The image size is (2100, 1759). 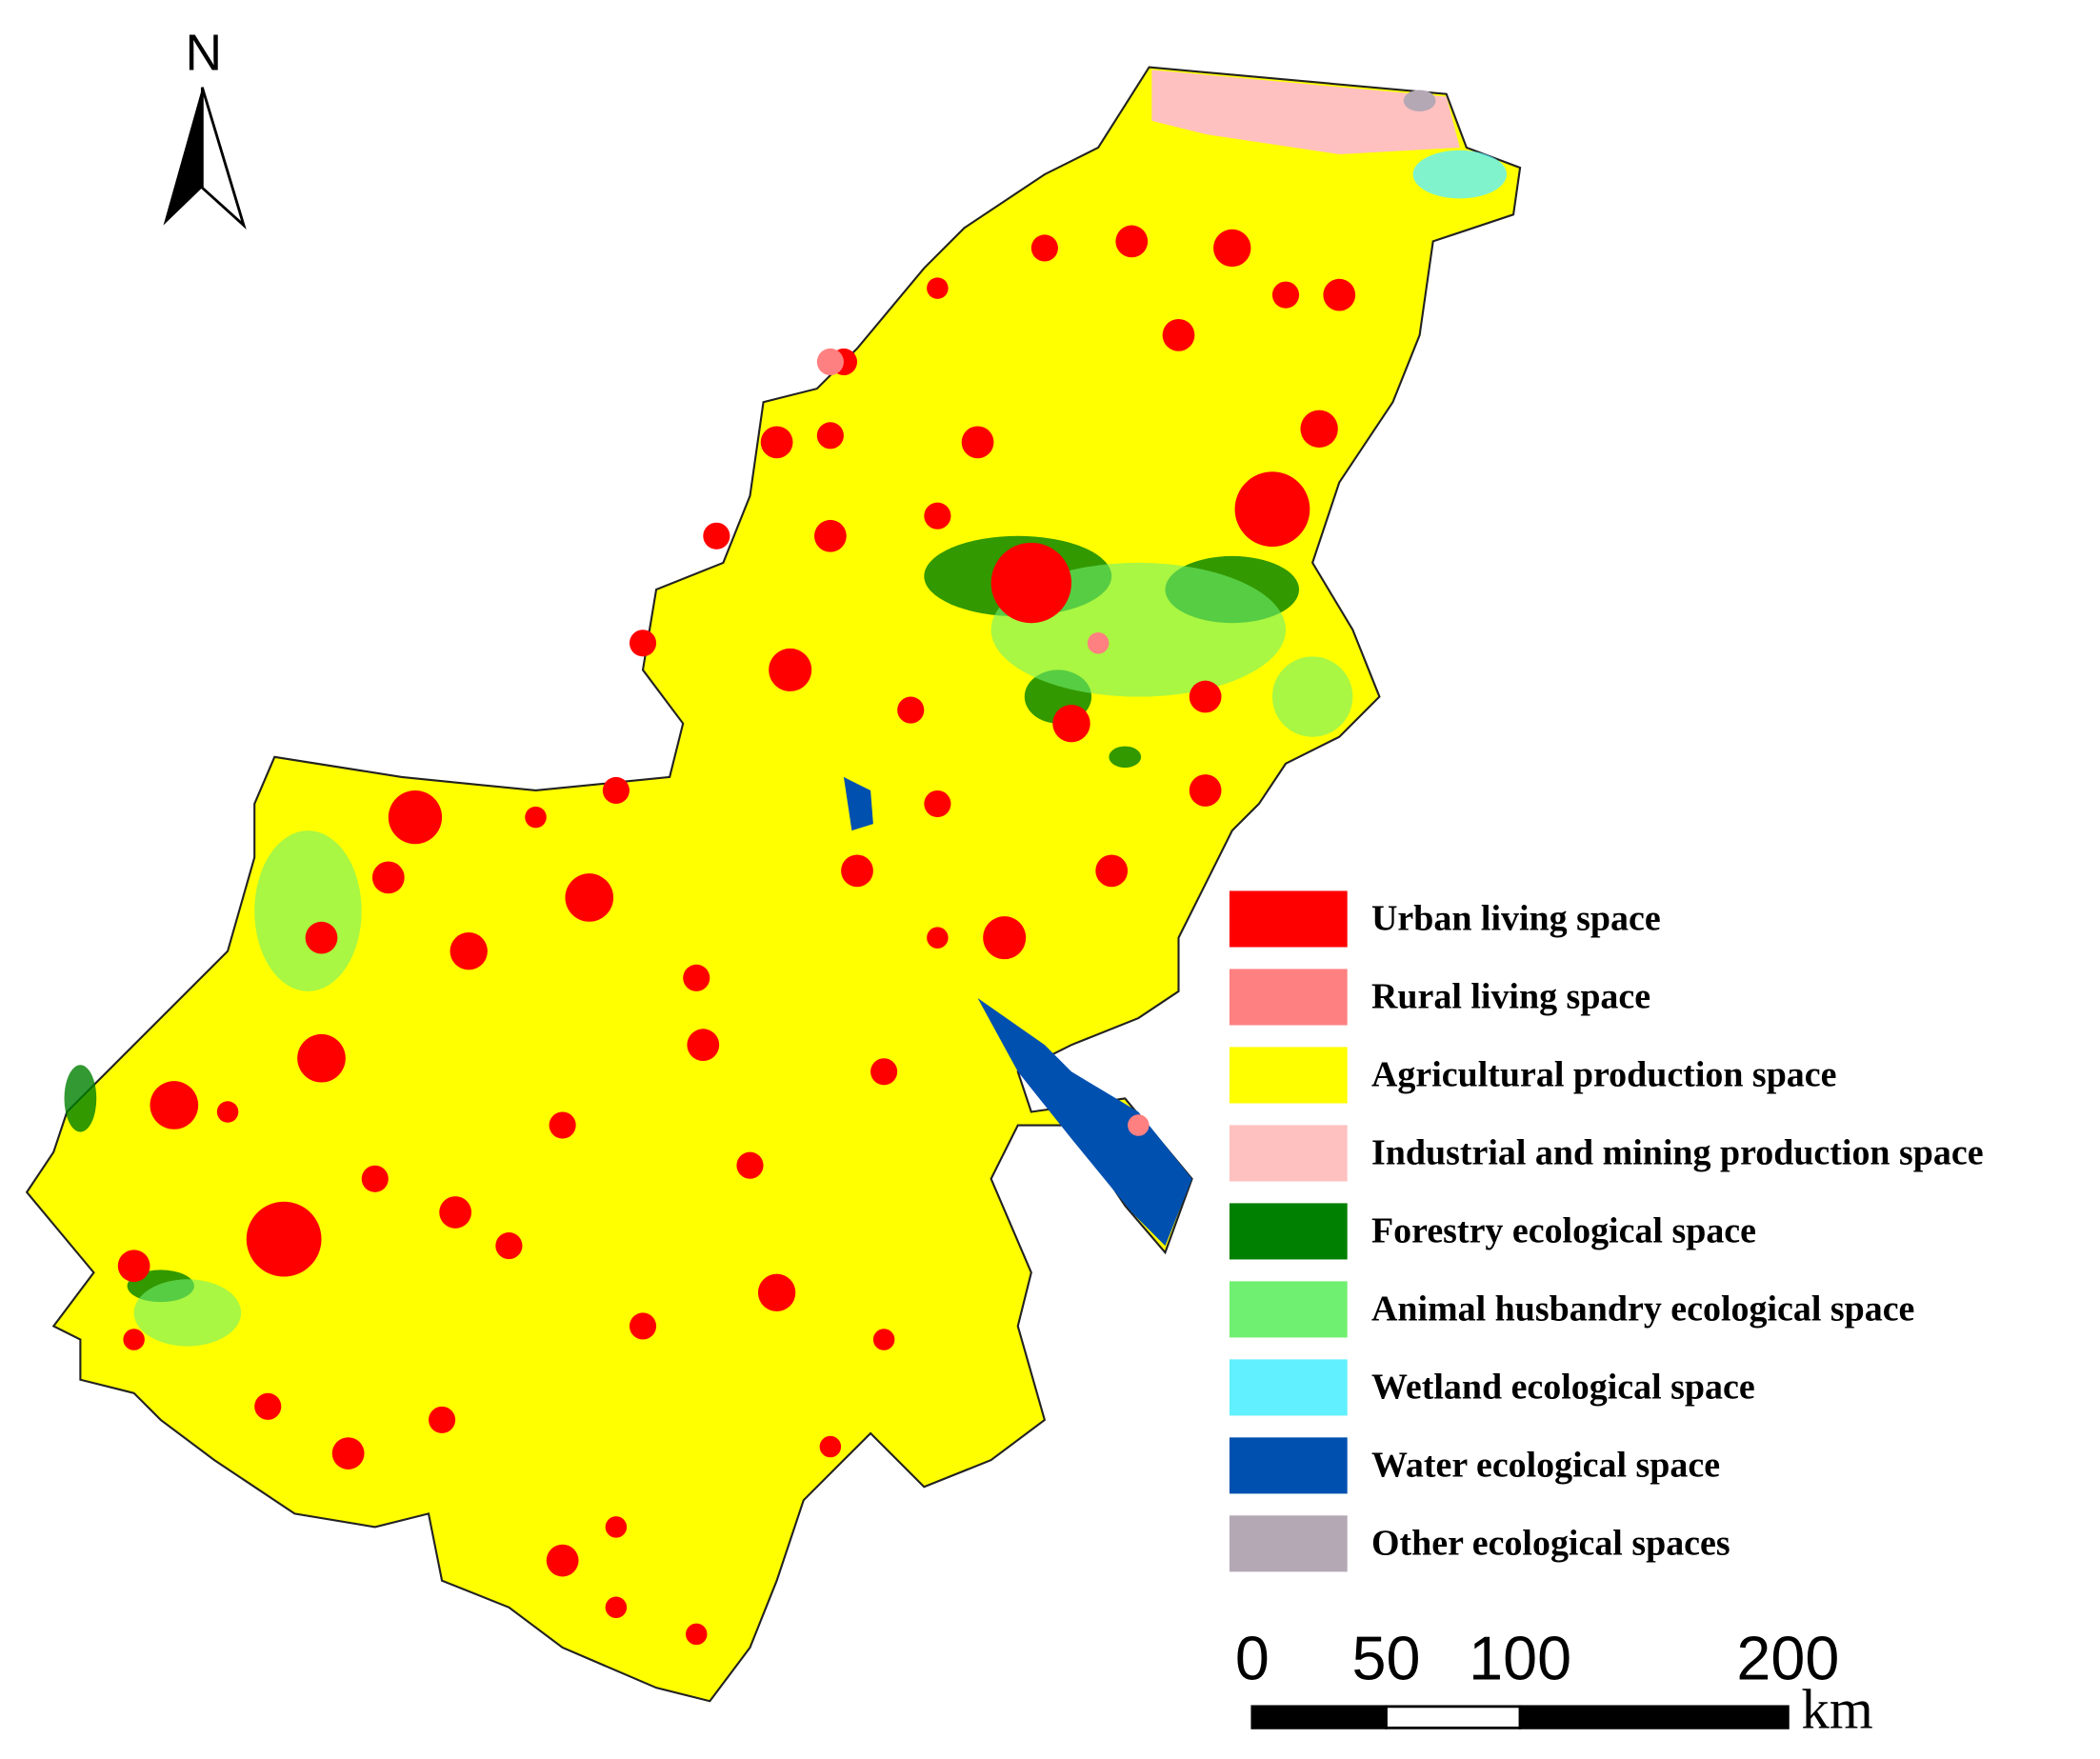 What do you see at coordinates (223, 158) in the screenshot?
I see `arrow-right` at bounding box center [223, 158].